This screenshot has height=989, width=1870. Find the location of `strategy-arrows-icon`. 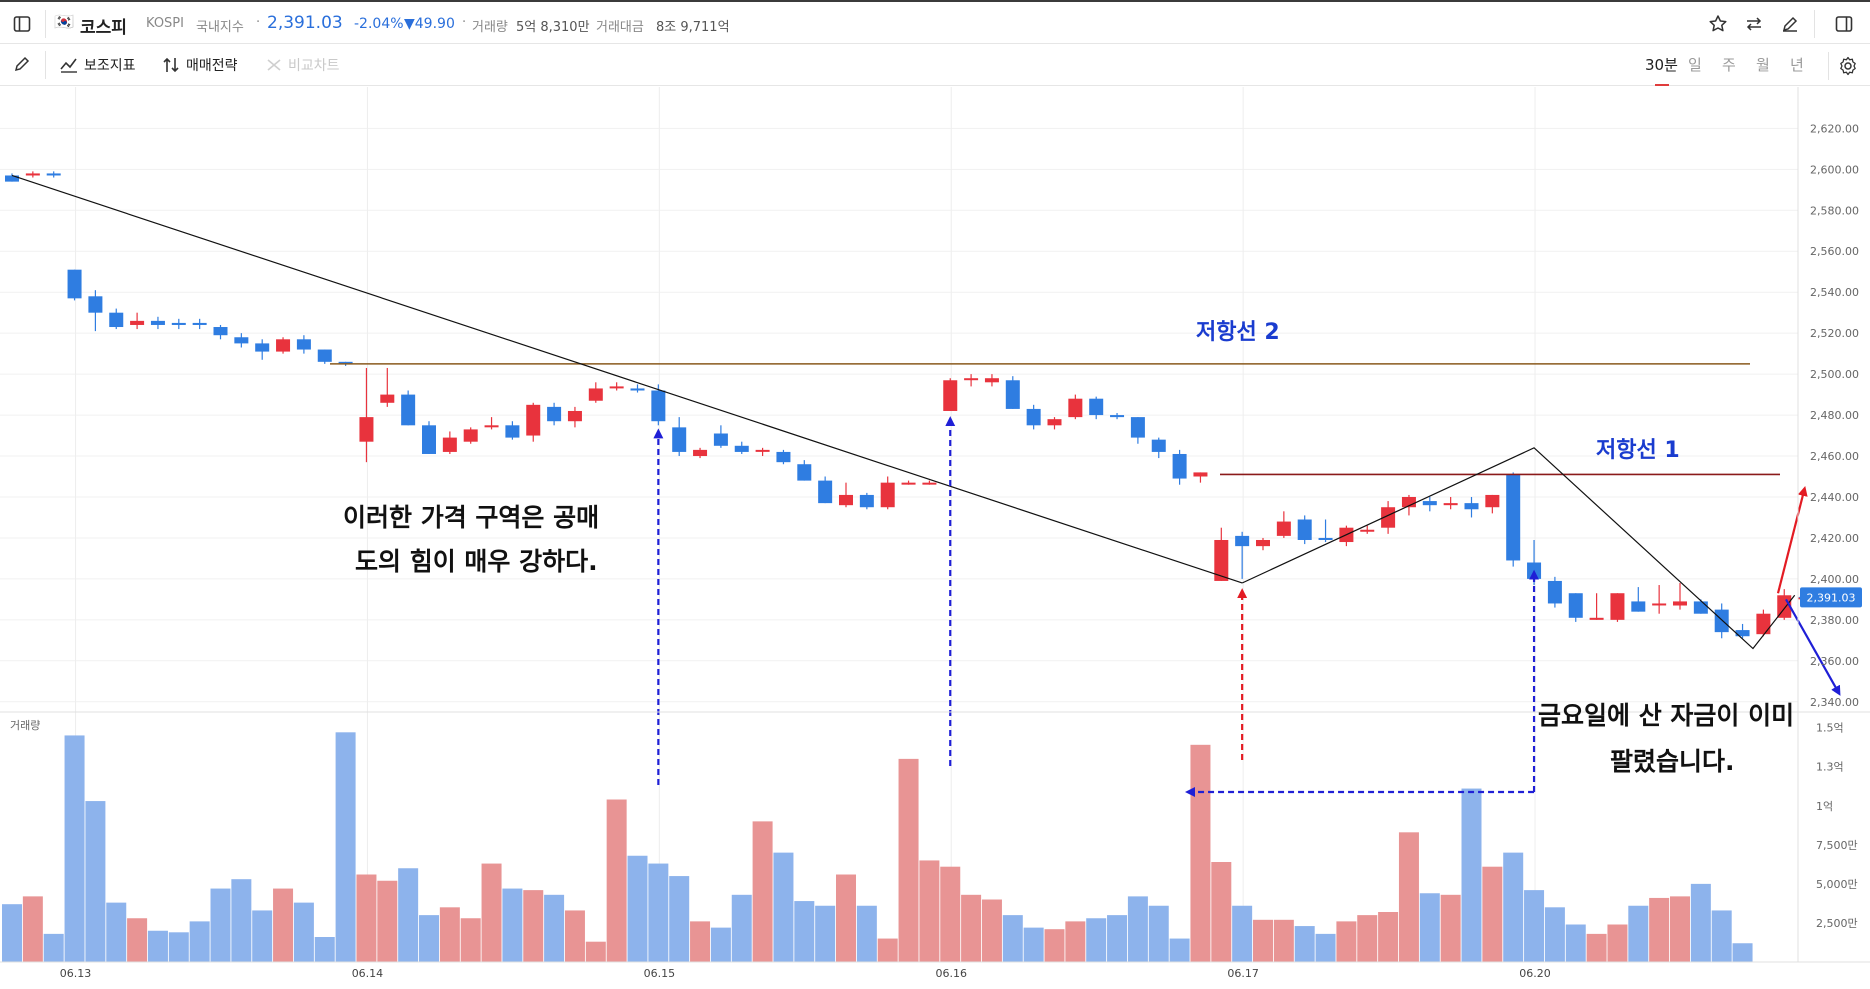

strategy-arrows-icon is located at coordinates (171, 65).